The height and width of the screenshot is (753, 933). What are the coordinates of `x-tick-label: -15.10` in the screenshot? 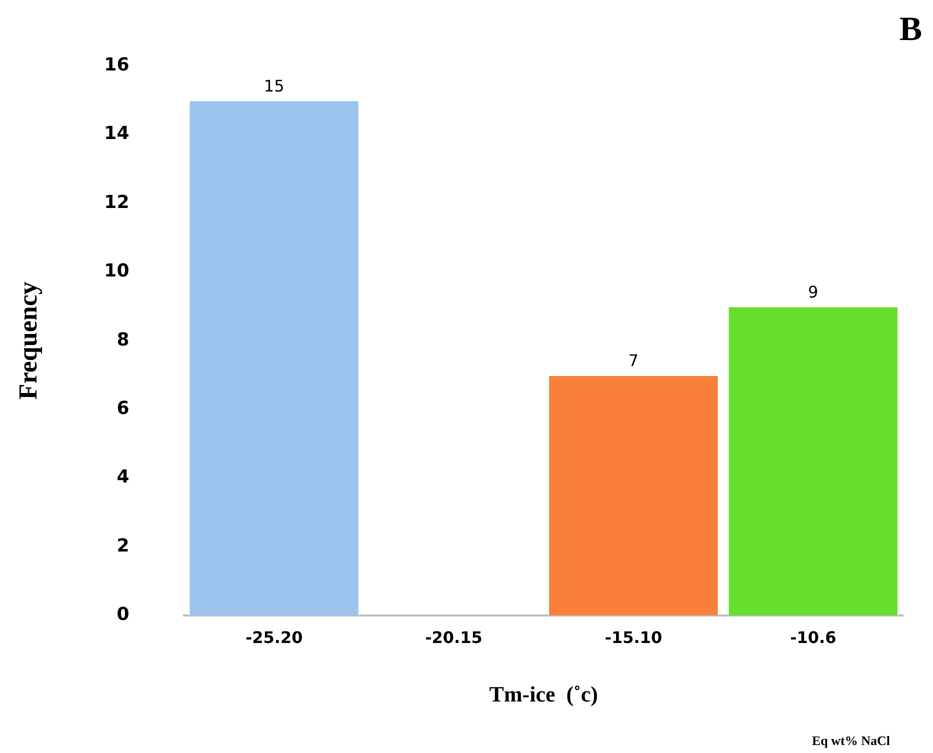 It's located at (633, 638).